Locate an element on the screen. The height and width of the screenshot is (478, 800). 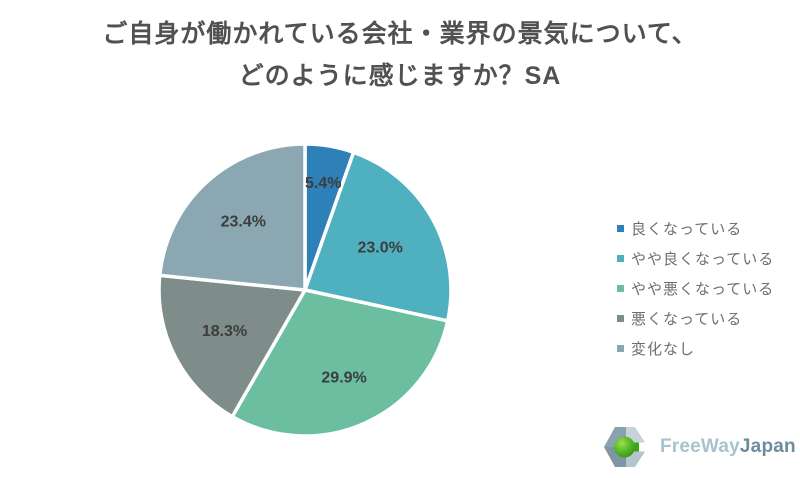
legend: 良くなっているやや良くなっている やや悪くなっている 悪くなっている 変化なし is located at coordinates (695, 288).